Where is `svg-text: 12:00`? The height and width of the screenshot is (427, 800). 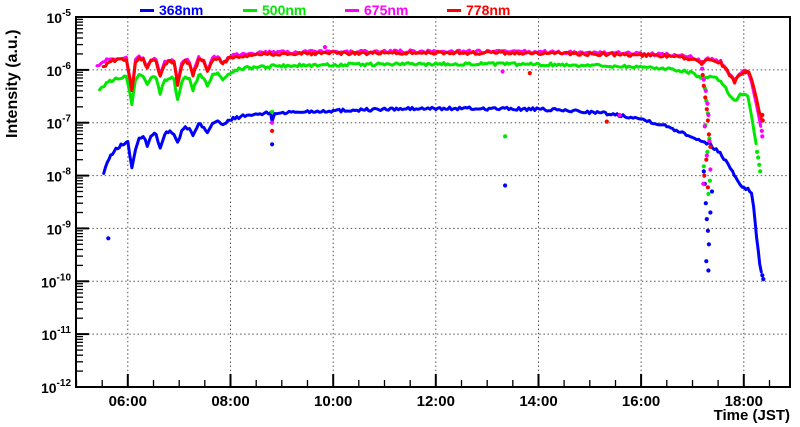 svg-text: 12:00 is located at coordinates (436, 401).